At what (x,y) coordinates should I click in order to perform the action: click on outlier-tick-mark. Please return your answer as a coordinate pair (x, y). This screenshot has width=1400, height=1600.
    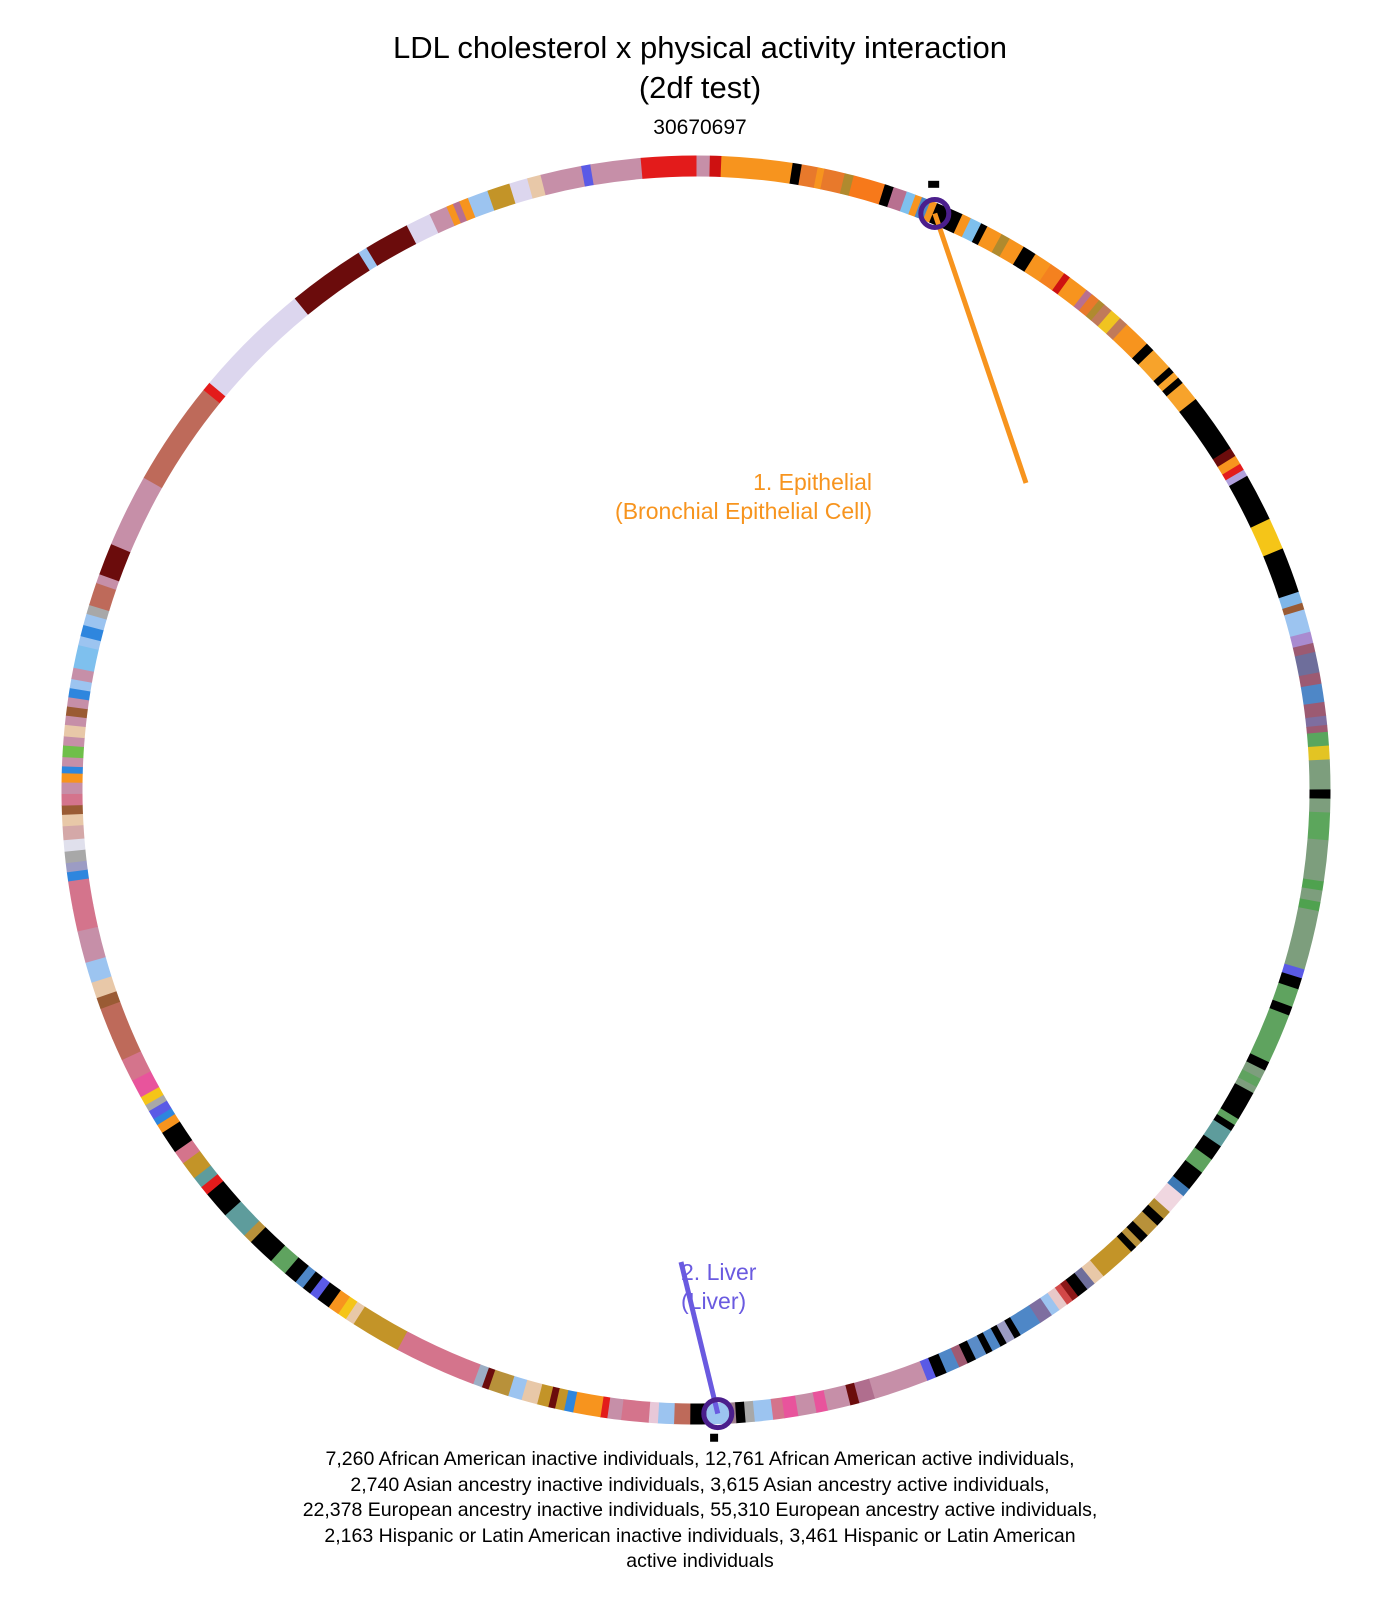
    Looking at the image, I should click on (934, 184).